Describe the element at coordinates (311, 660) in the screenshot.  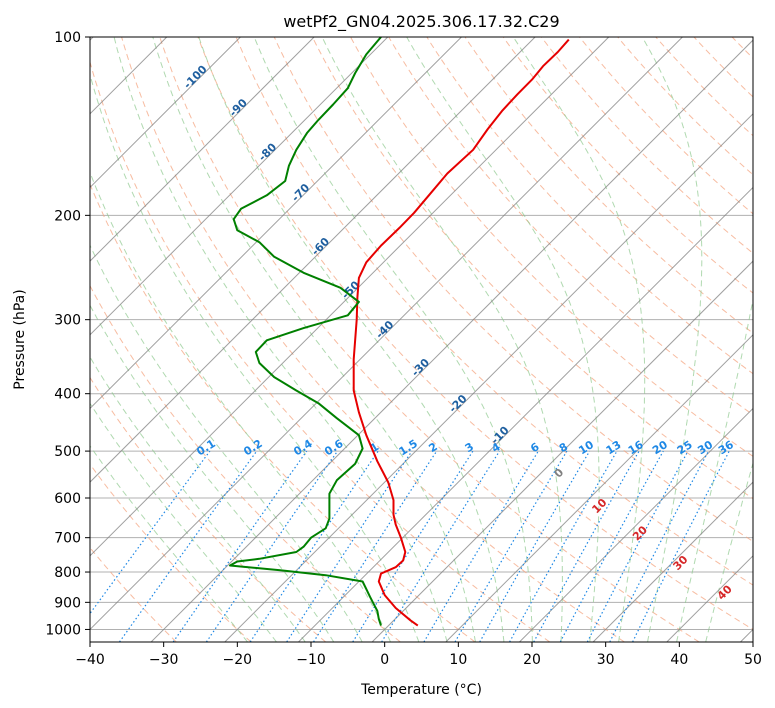
I see `x-tick-label: −10` at that location.